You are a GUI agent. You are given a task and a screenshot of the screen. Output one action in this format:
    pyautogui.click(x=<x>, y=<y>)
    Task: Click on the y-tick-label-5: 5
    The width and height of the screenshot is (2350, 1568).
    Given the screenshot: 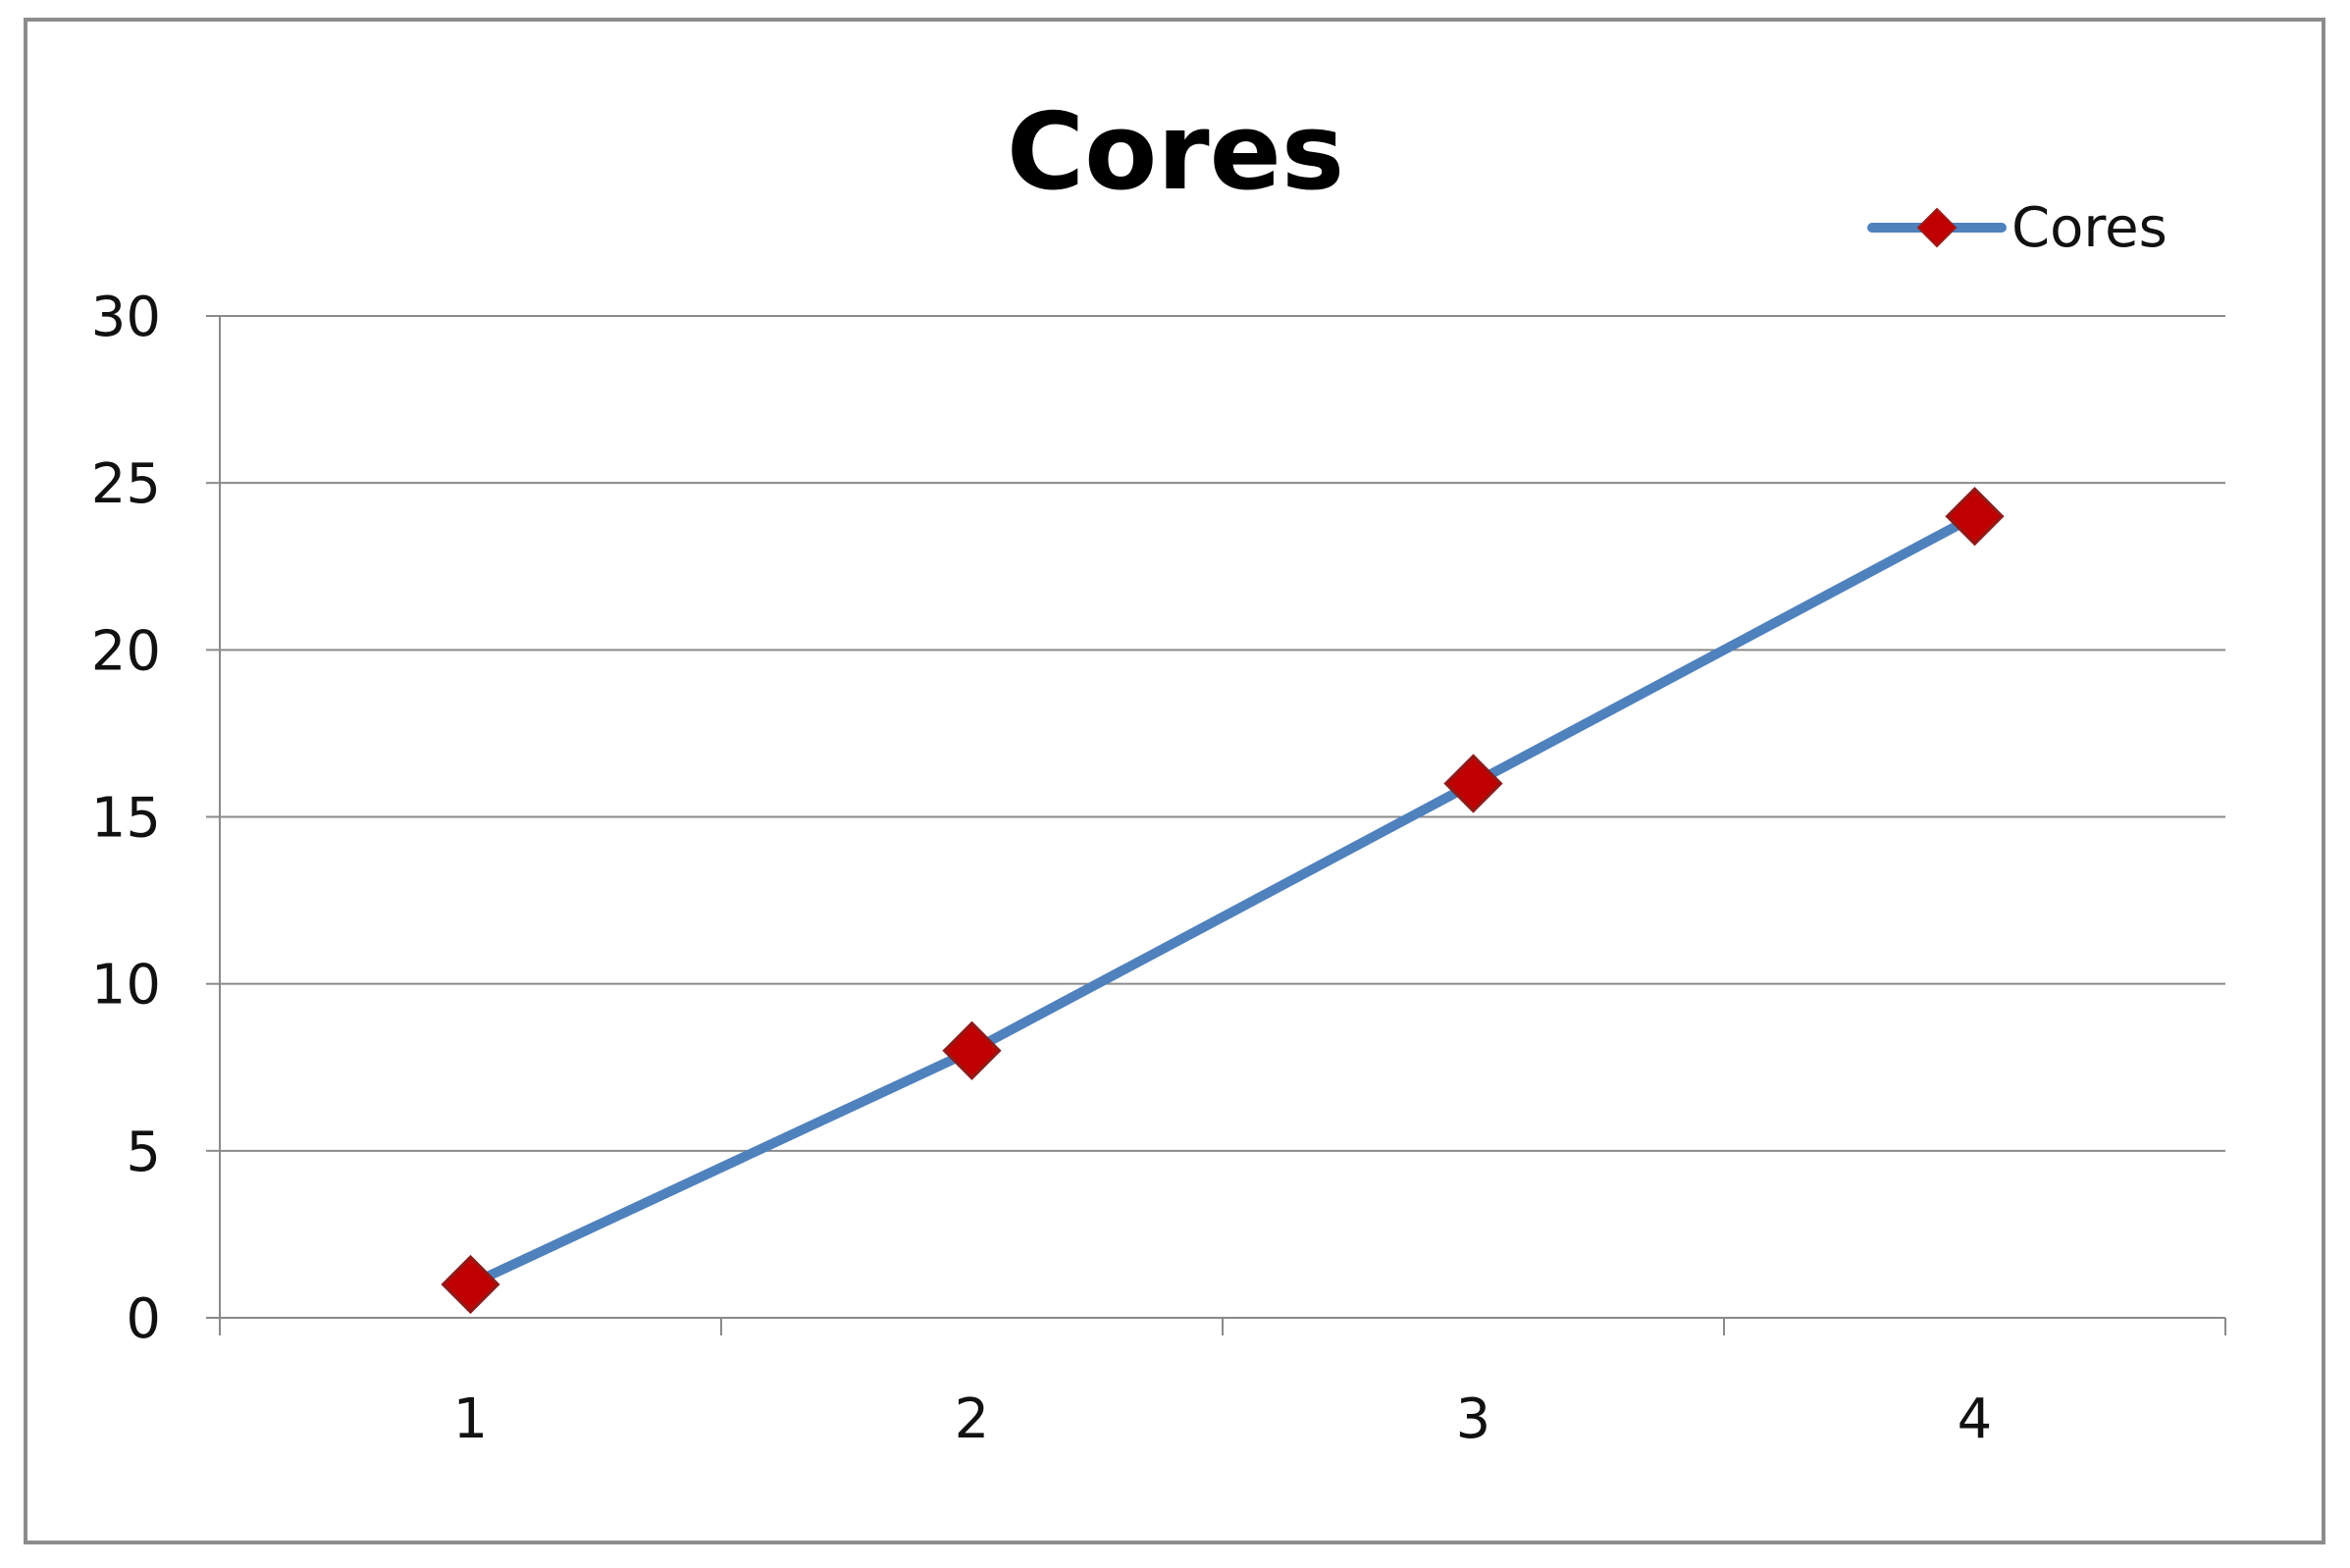 What is the action you would take?
    pyautogui.click(x=144, y=1153)
    